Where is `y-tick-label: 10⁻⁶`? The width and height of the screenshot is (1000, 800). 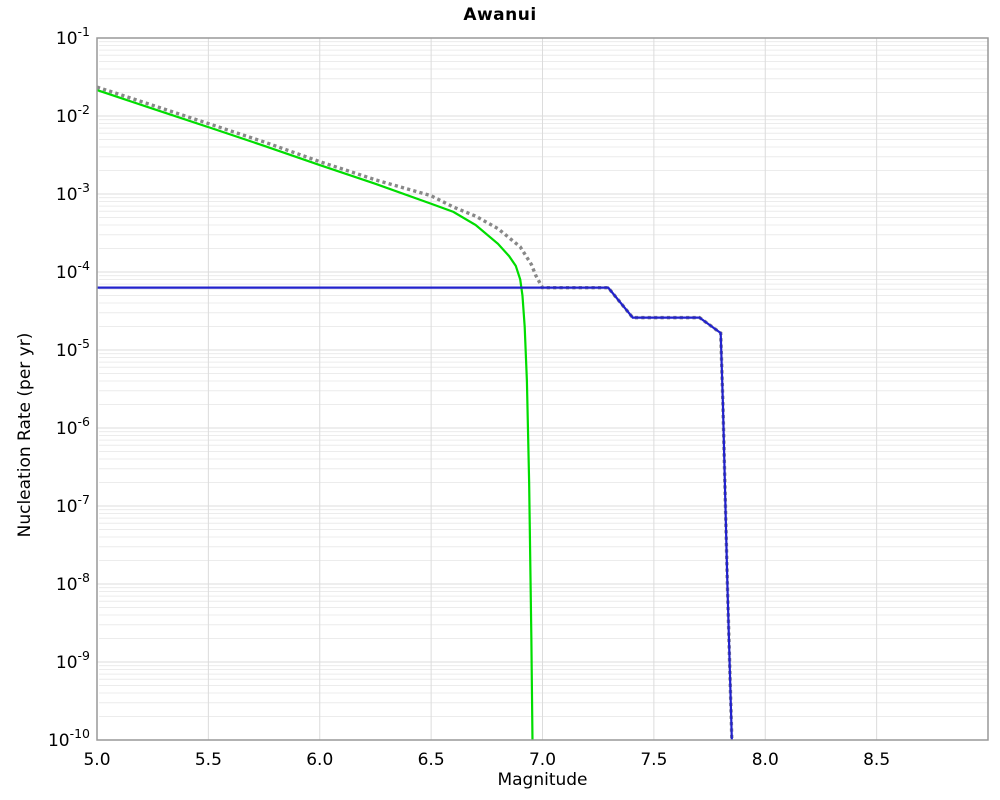 y-tick-label: 10⁻⁶ is located at coordinates (73, 426).